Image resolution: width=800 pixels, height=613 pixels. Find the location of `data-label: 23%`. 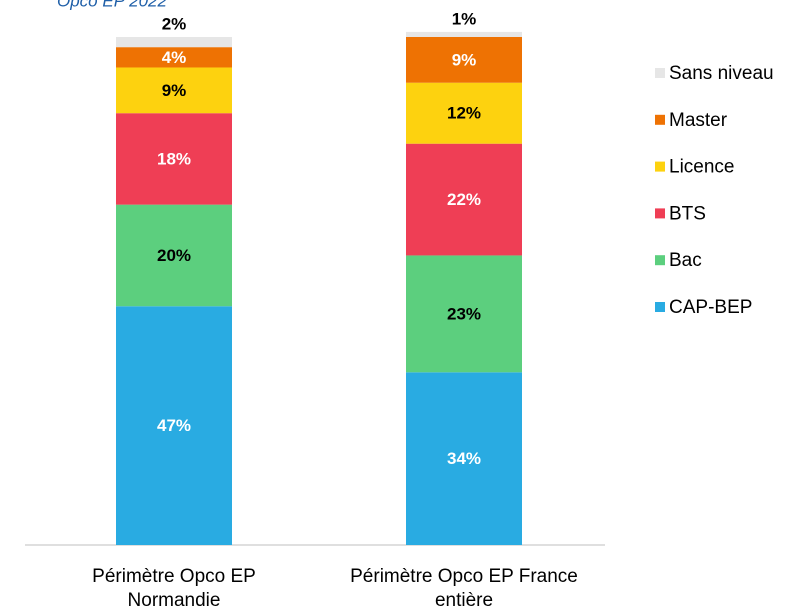

data-label: 23% is located at coordinates (464, 313).